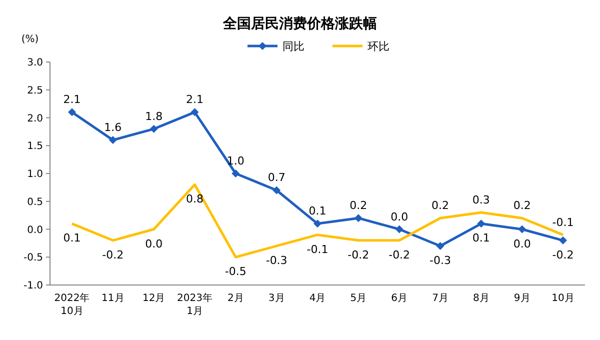 Image resolution: width=600 pixels, height=340 pixels. I want to click on data-label: 0.8, so click(195, 199).